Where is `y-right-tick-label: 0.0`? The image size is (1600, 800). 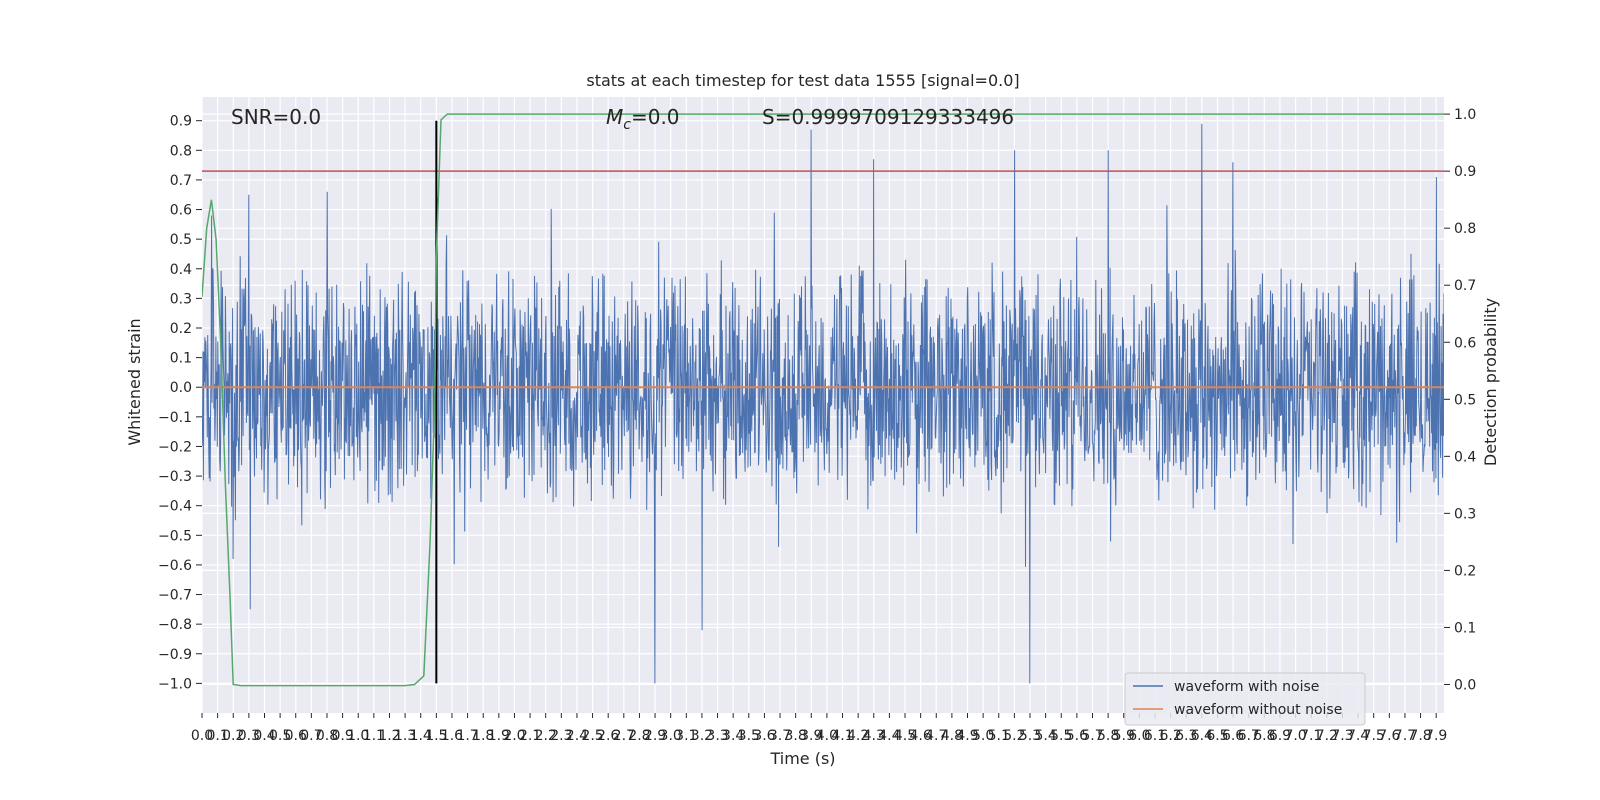
y-right-tick-label: 0.0 is located at coordinates (1465, 685).